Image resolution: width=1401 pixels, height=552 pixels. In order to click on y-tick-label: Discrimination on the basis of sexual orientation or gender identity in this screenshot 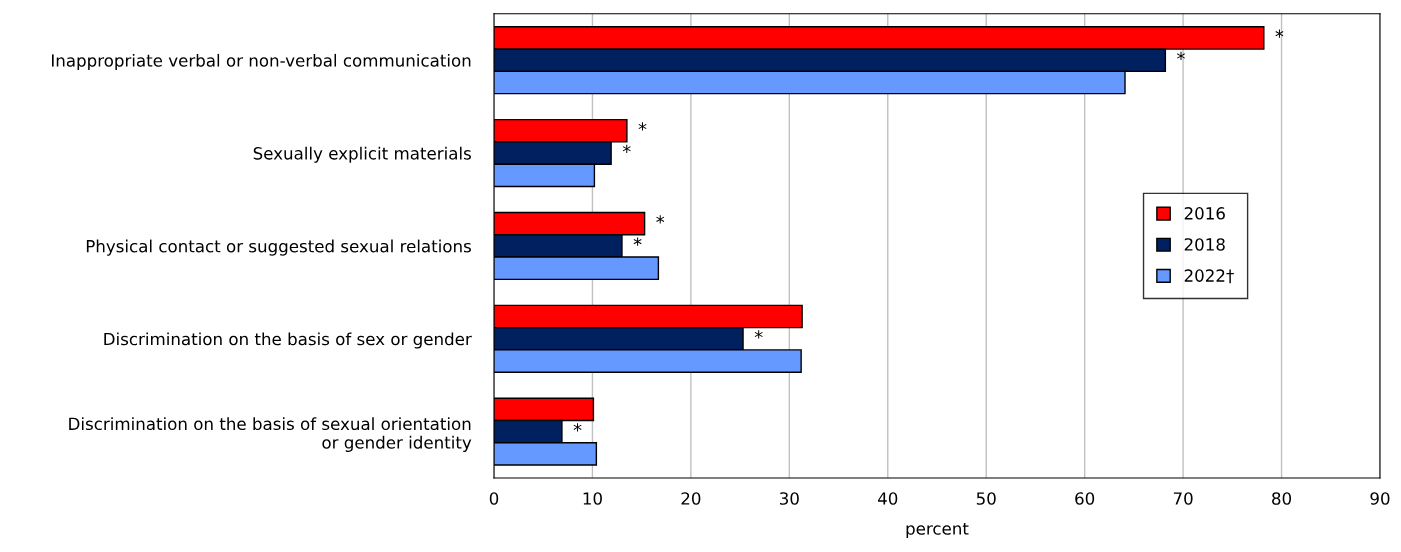, I will do `click(270, 434)`.